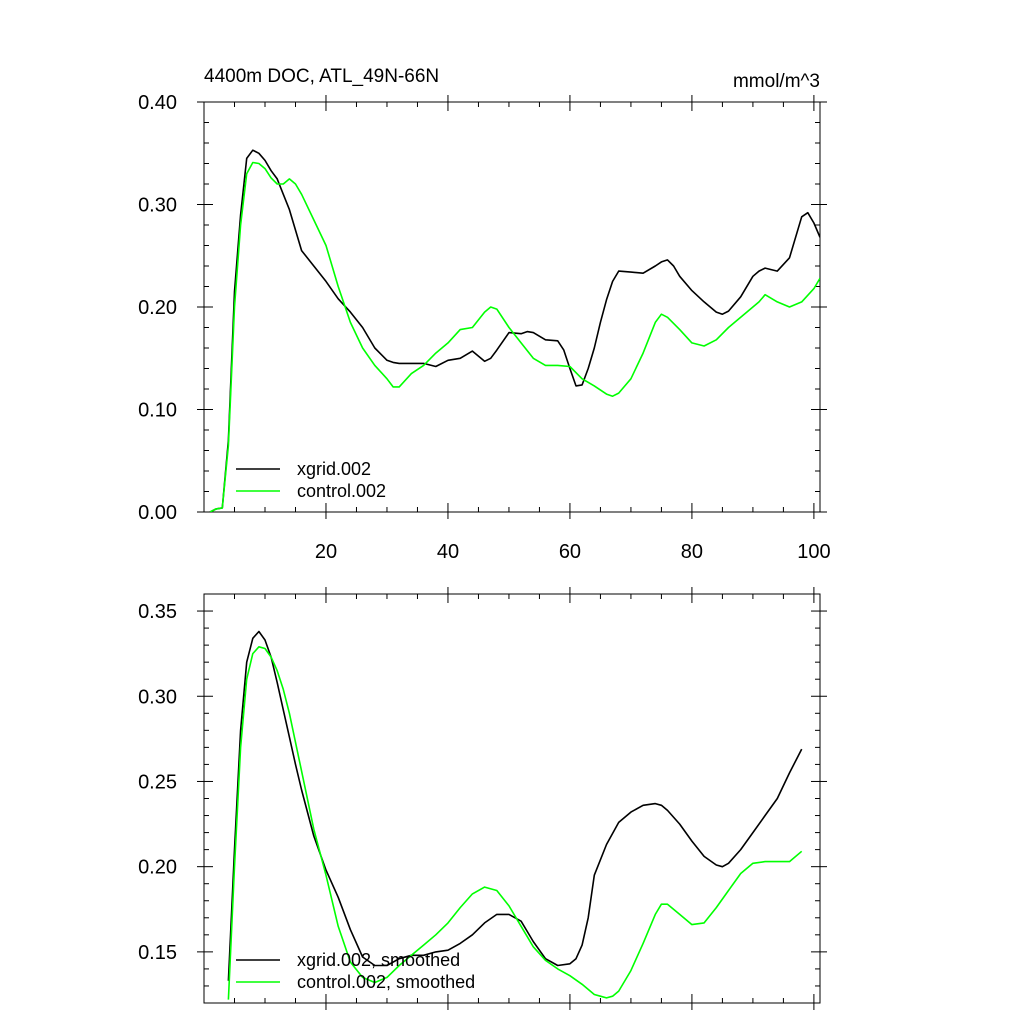 This screenshot has height=1024, width=1024. Describe the element at coordinates (448, 552) in the screenshot. I see `x-tick-label: 40` at that location.